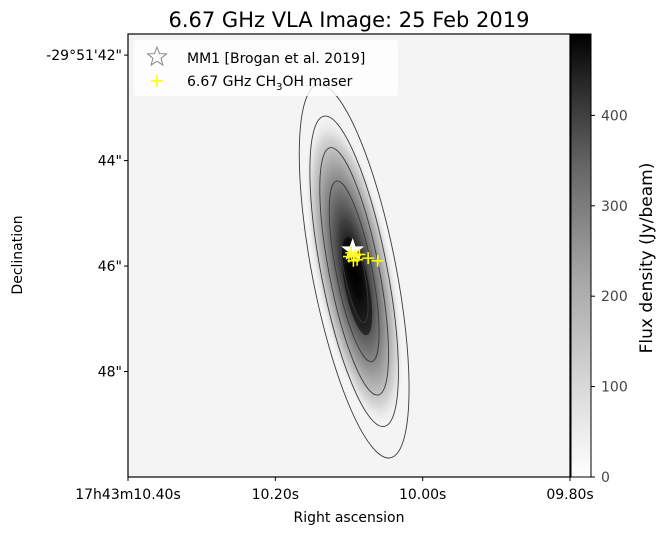  What do you see at coordinates (128, 495) in the screenshot?
I see `x-tick-label-0: 17h43m10.40s` at bounding box center [128, 495].